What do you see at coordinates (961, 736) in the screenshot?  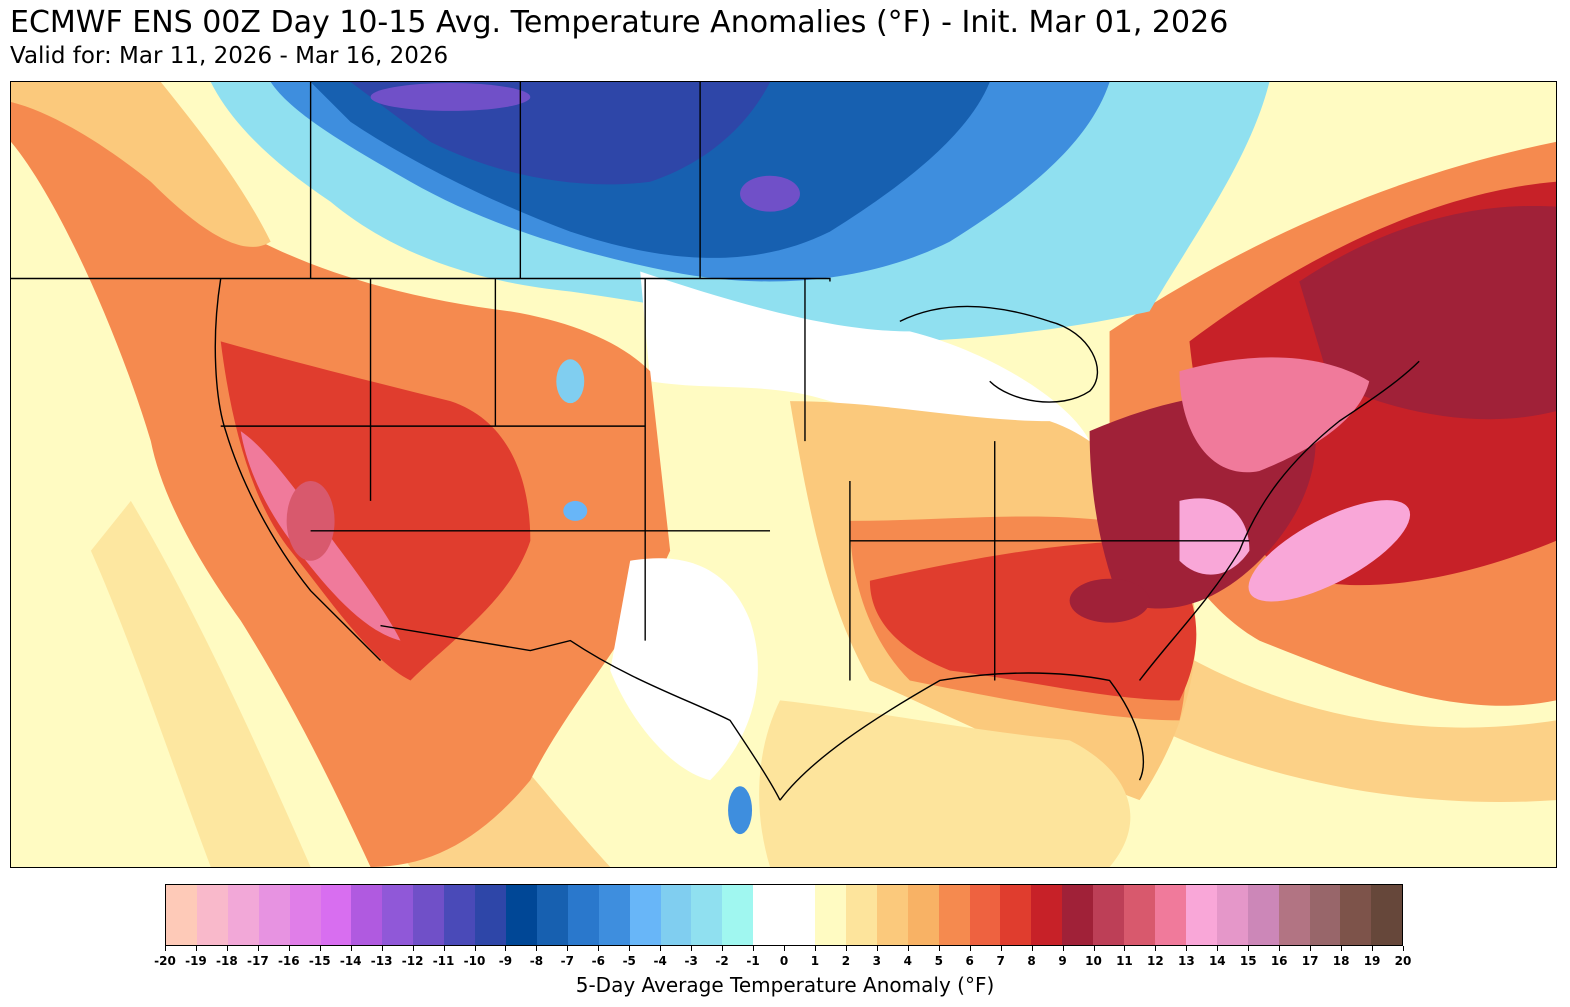 I see `gulf-coast` at bounding box center [961, 736].